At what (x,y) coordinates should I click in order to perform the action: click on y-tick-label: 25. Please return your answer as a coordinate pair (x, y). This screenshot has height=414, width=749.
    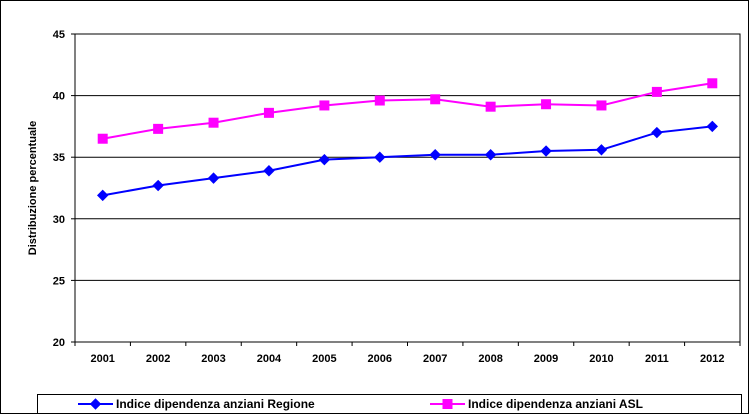
    Looking at the image, I should click on (59, 281).